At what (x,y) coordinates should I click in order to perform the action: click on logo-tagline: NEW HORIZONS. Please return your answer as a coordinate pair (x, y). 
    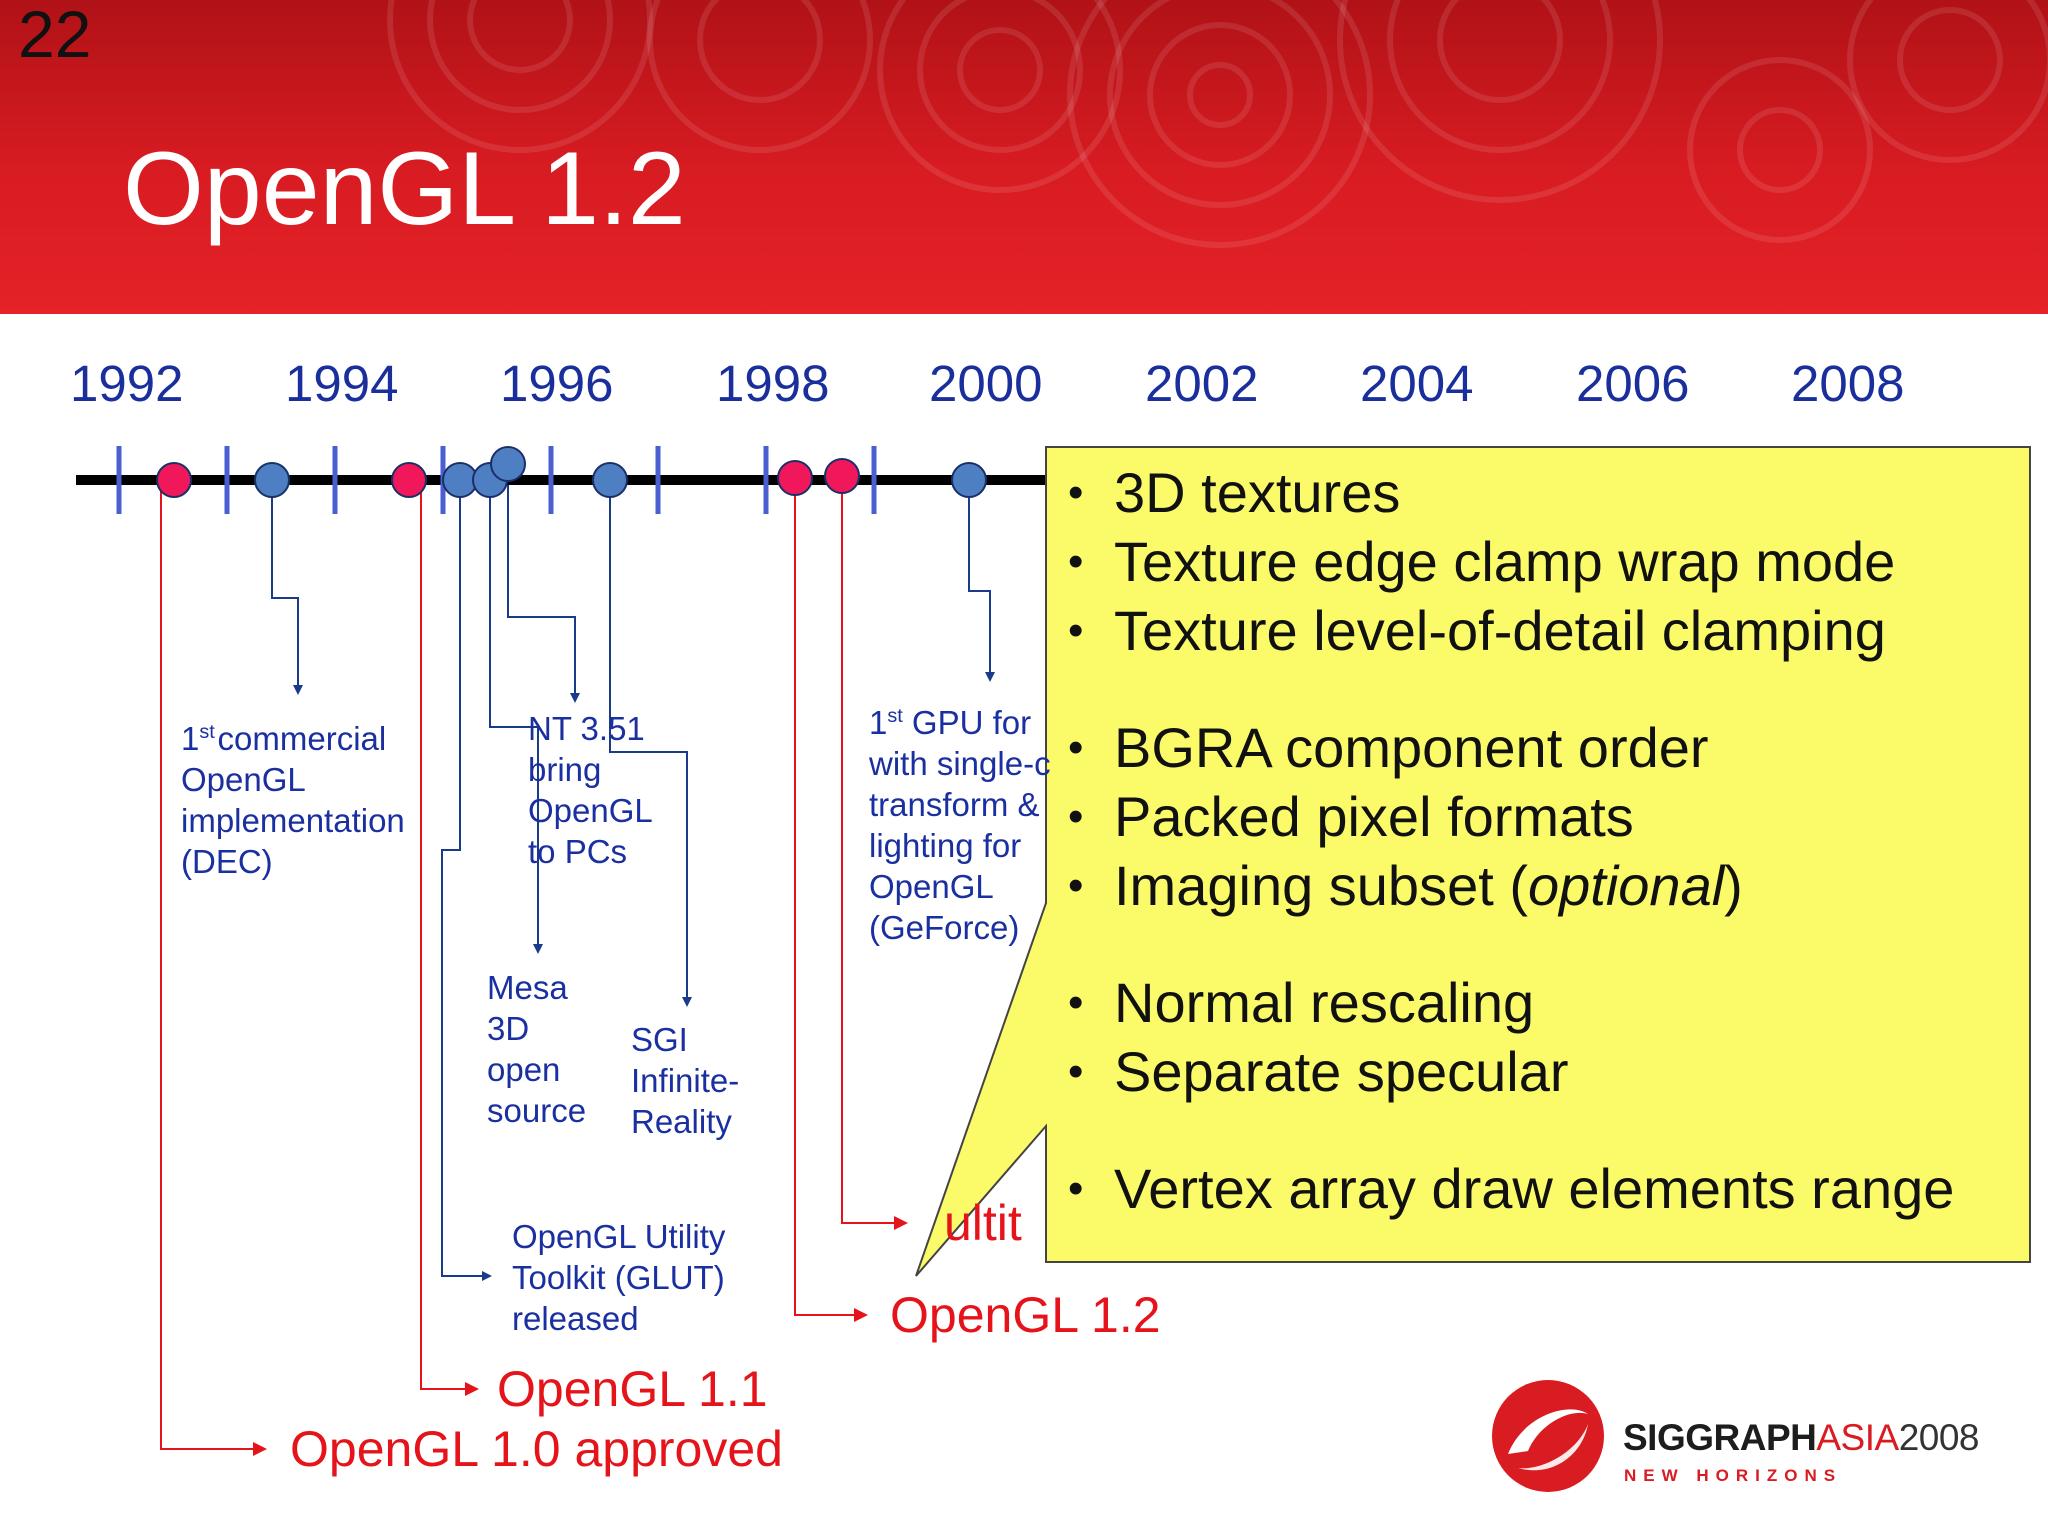
    Looking at the image, I should click on (1733, 1475).